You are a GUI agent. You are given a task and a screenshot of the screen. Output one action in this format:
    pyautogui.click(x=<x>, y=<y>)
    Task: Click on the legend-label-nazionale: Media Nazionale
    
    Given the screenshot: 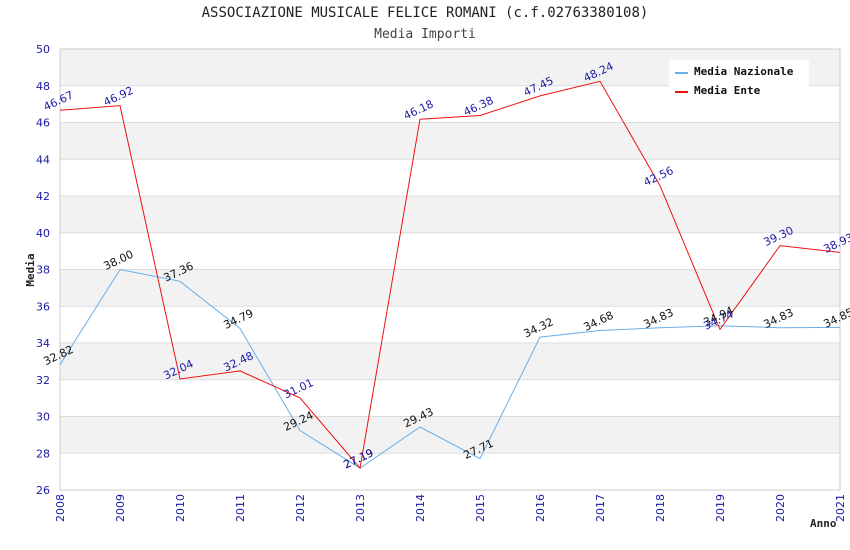 What is the action you would take?
    pyautogui.click(x=744, y=71)
    